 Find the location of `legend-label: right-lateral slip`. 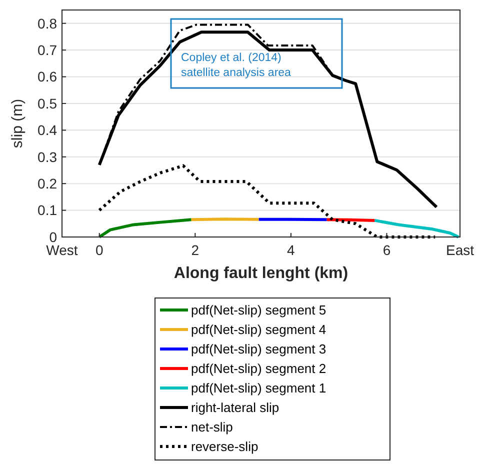

legend-label: right-lateral slip is located at coordinates (235, 408).